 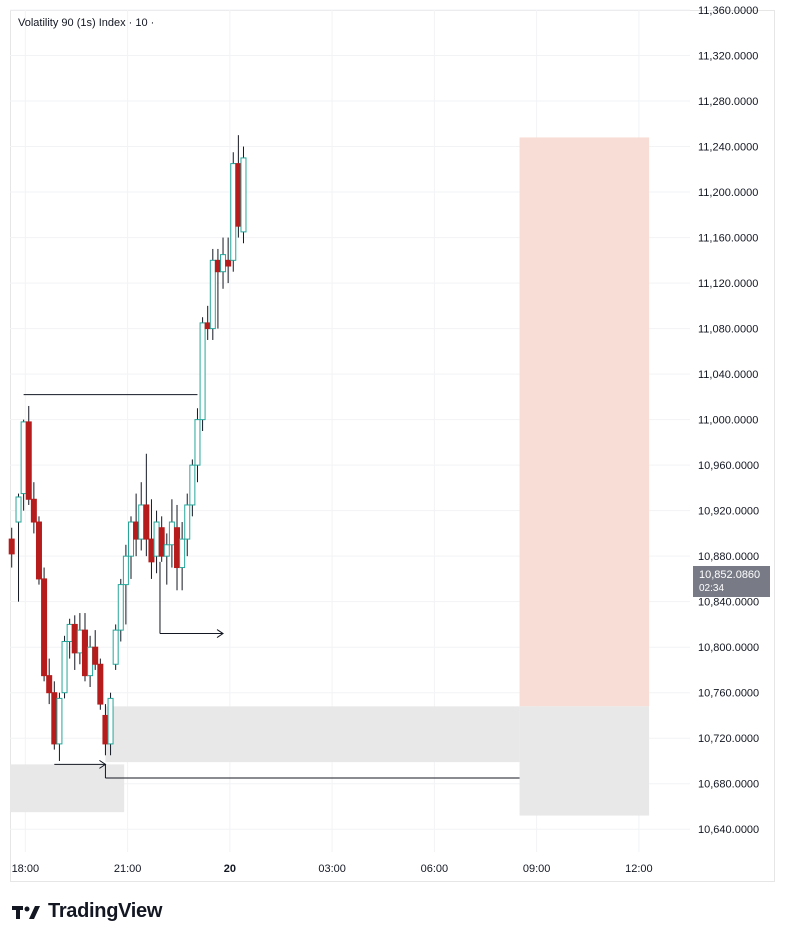 I want to click on y-axis-tick-label: 11,160.0000, so click(x=728, y=239).